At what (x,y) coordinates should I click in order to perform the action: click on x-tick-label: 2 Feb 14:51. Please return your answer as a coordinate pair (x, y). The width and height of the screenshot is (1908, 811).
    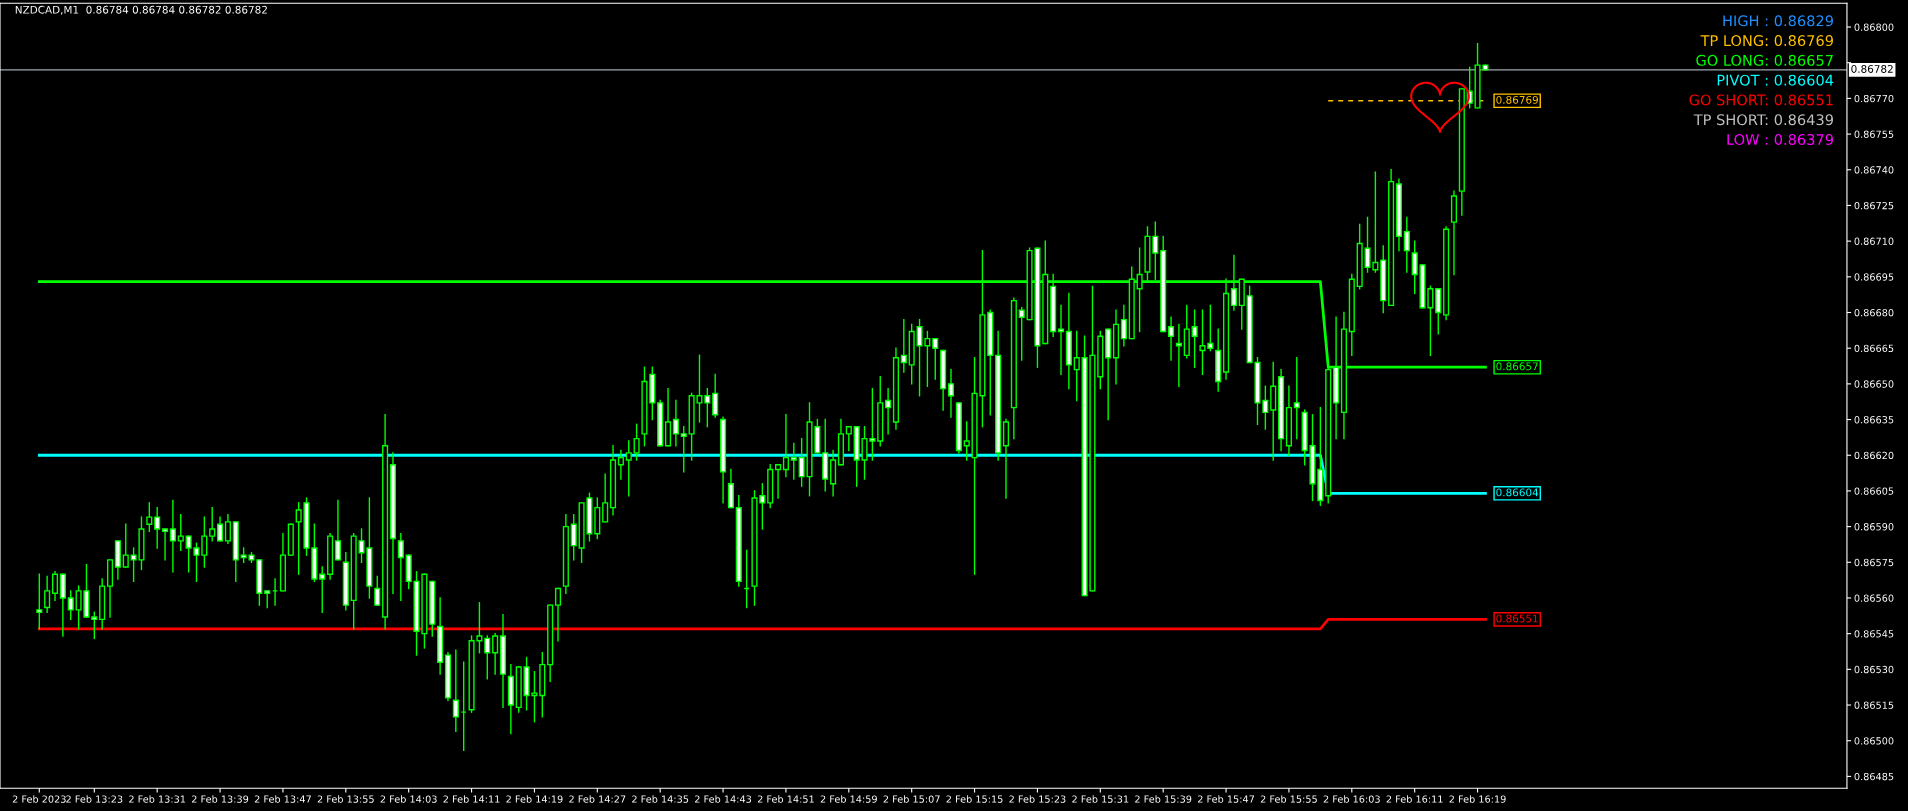
    Looking at the image, I should click on (785, 799).